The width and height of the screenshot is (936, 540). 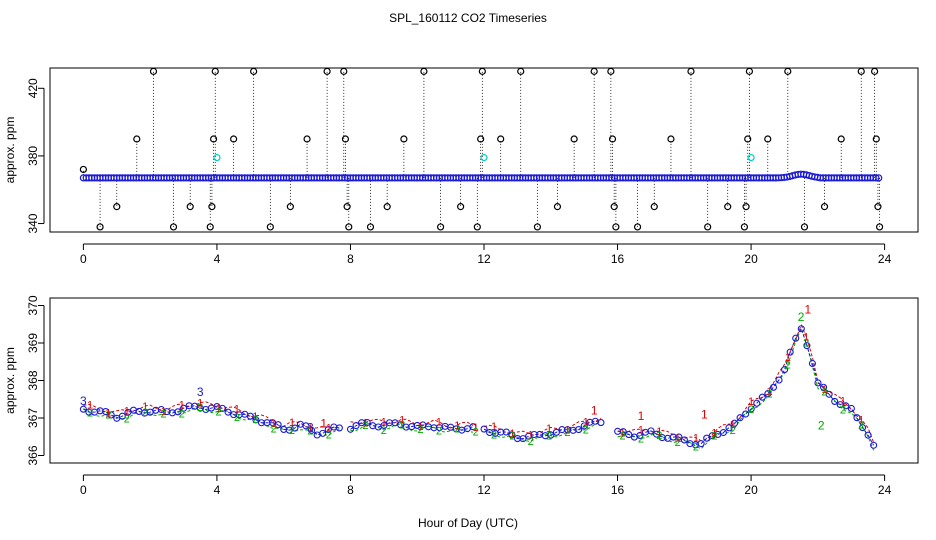 What do you see at coordinates (33, 156) in the screenshot?
I see `y-tick-label: 380` at bounding box center [33, 156].